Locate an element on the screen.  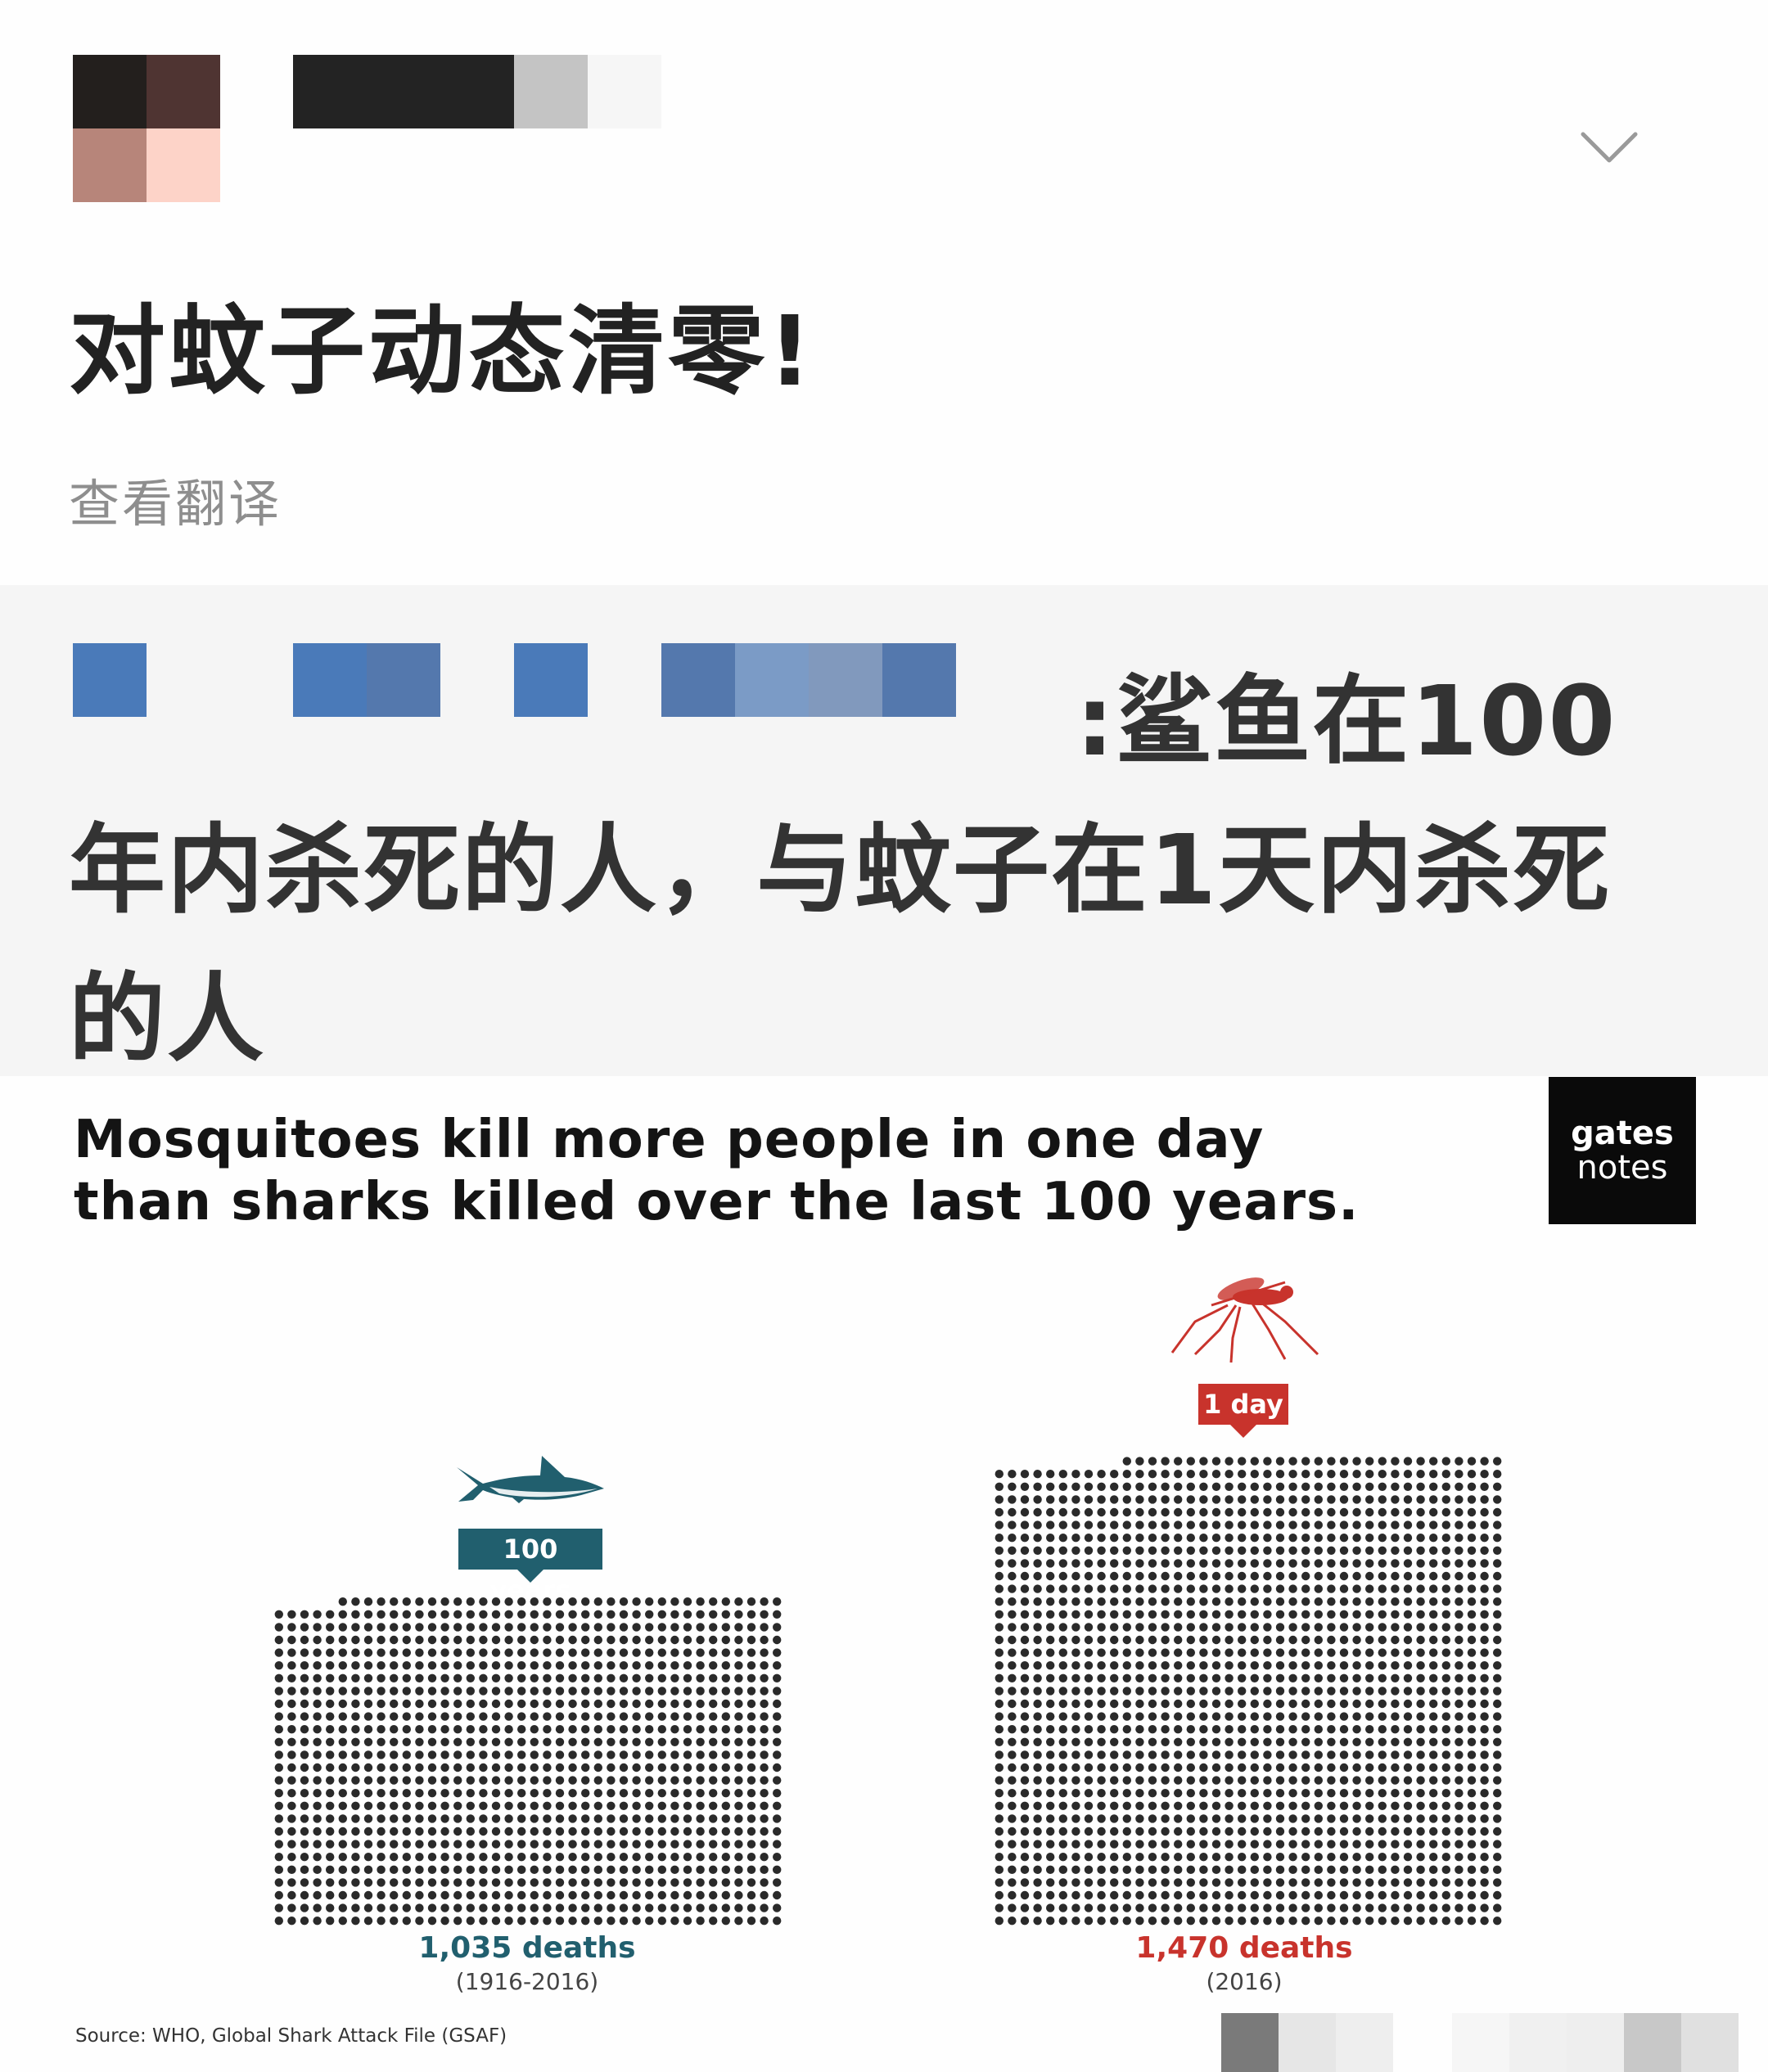
chevron-down-icon is located at coordinates (1609, 146).